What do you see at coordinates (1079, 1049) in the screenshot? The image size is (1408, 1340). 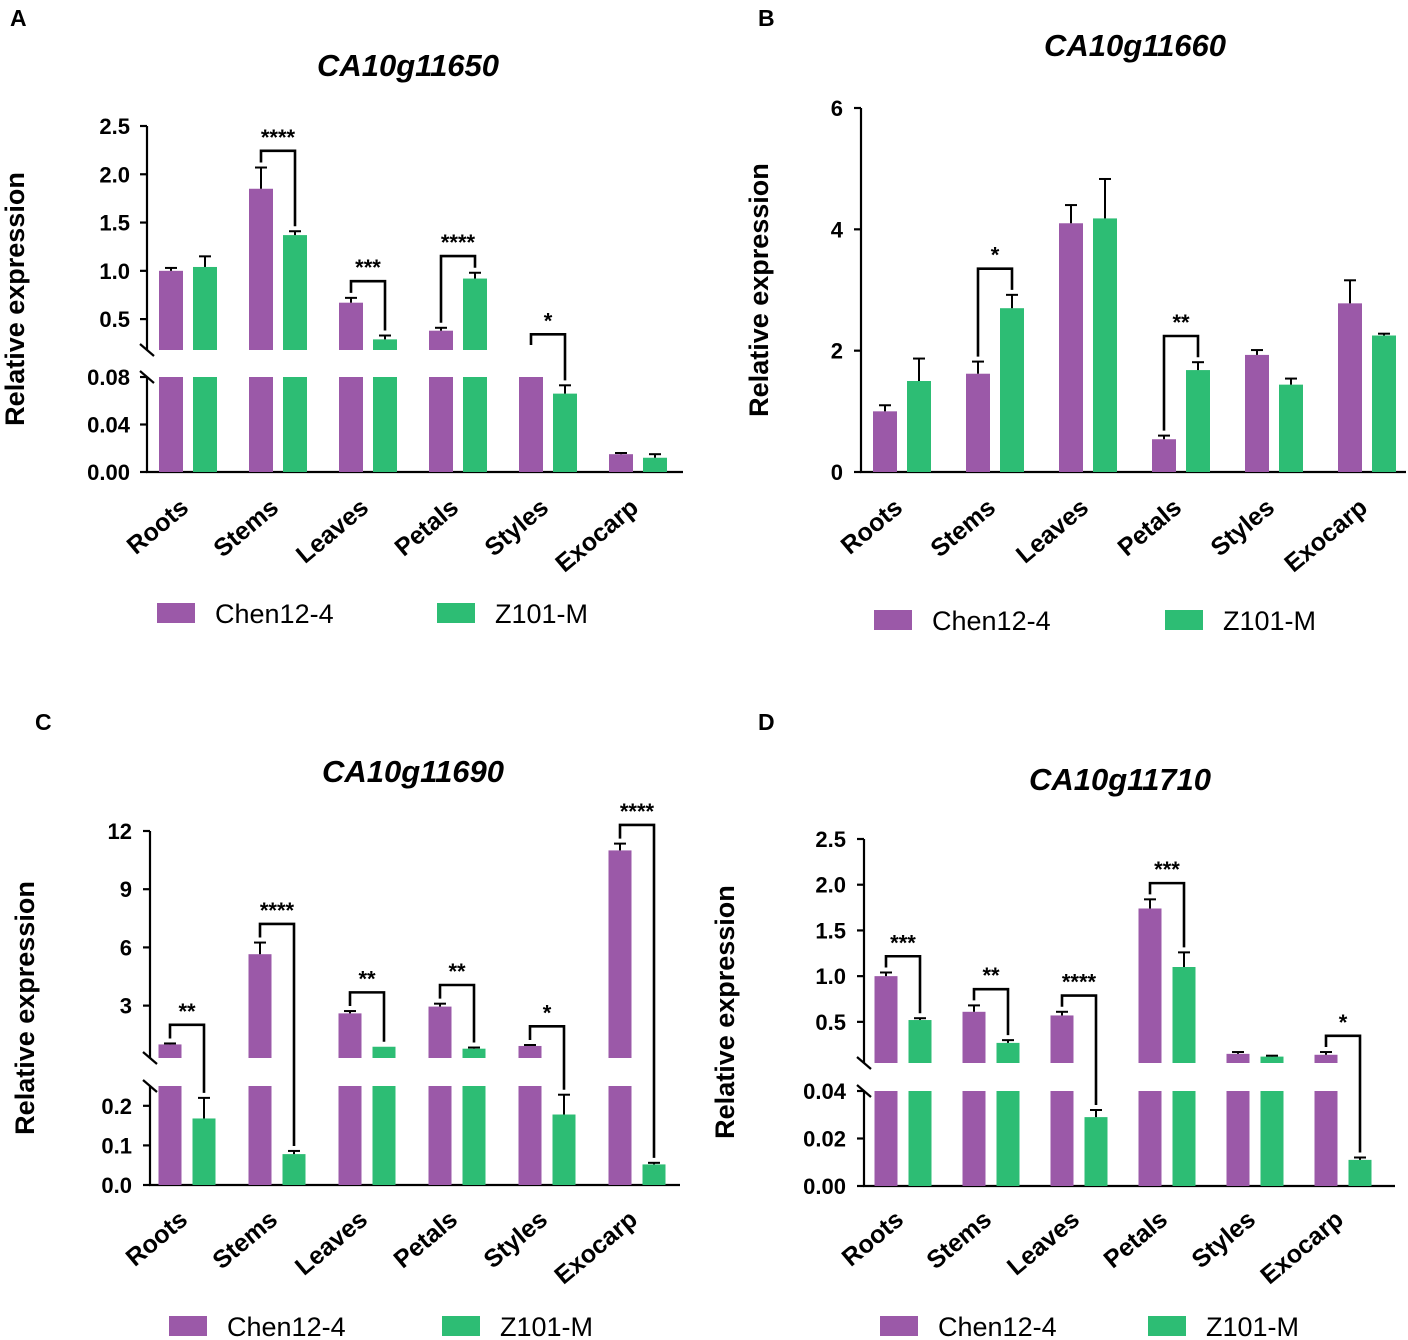 I see `significance-bracket-d` at bounding box center [1079, 1049].